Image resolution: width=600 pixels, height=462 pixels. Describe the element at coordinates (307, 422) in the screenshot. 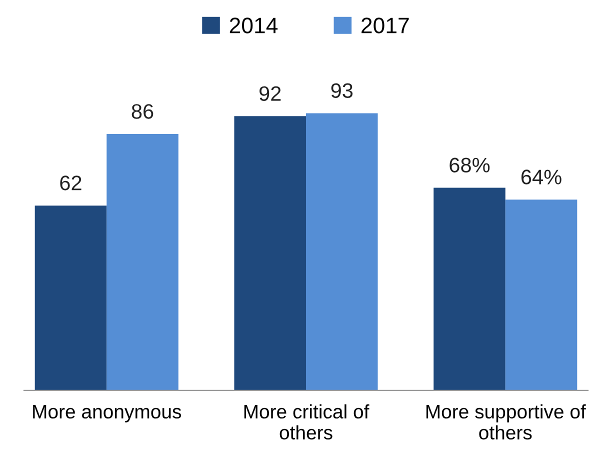

I see `x-tick-label: More critical of others` at that location.